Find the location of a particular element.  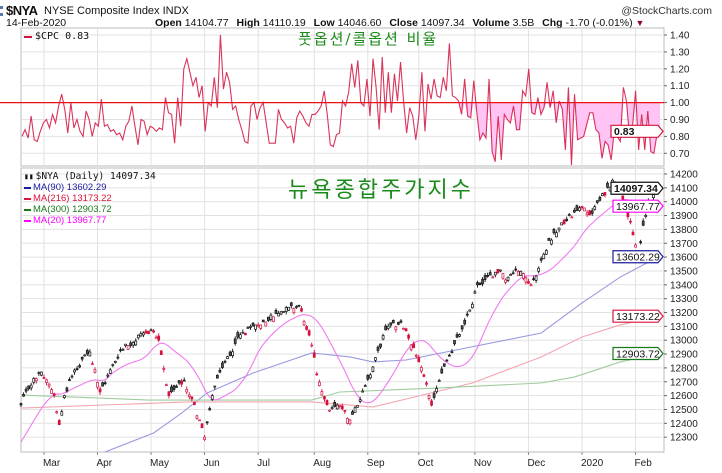

price-y-tick-label: 13700 is located at coordinates (684, 244).